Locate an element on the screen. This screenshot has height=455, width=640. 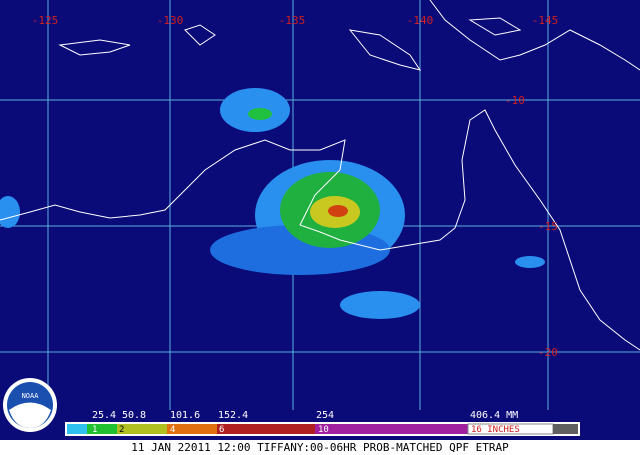
legend-inch-label: 4 is located at coordinates (172, 430).